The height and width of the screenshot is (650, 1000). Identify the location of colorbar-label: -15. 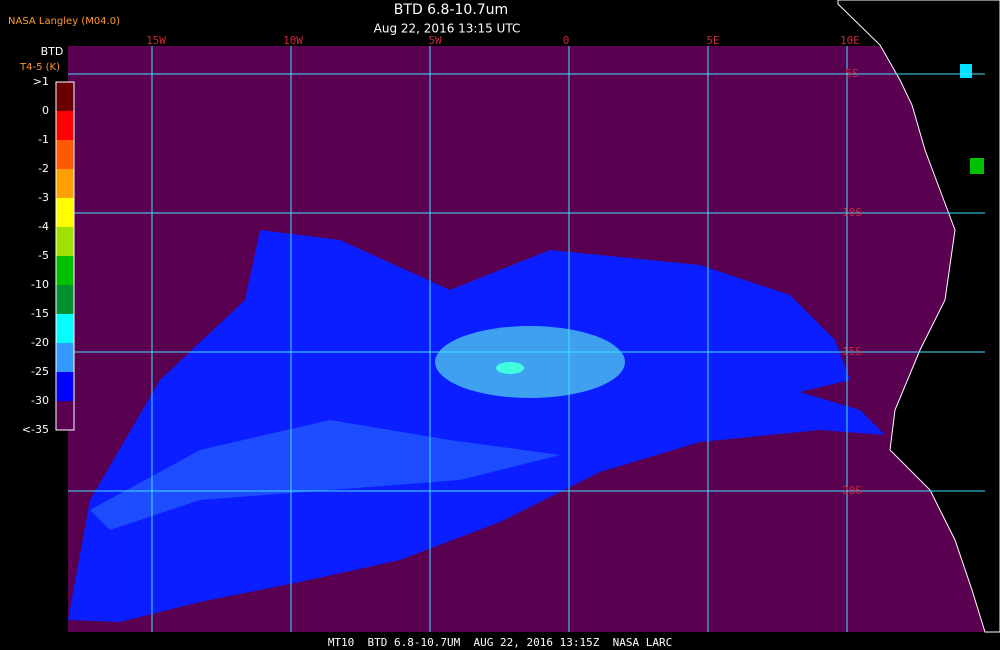
(40, 313).